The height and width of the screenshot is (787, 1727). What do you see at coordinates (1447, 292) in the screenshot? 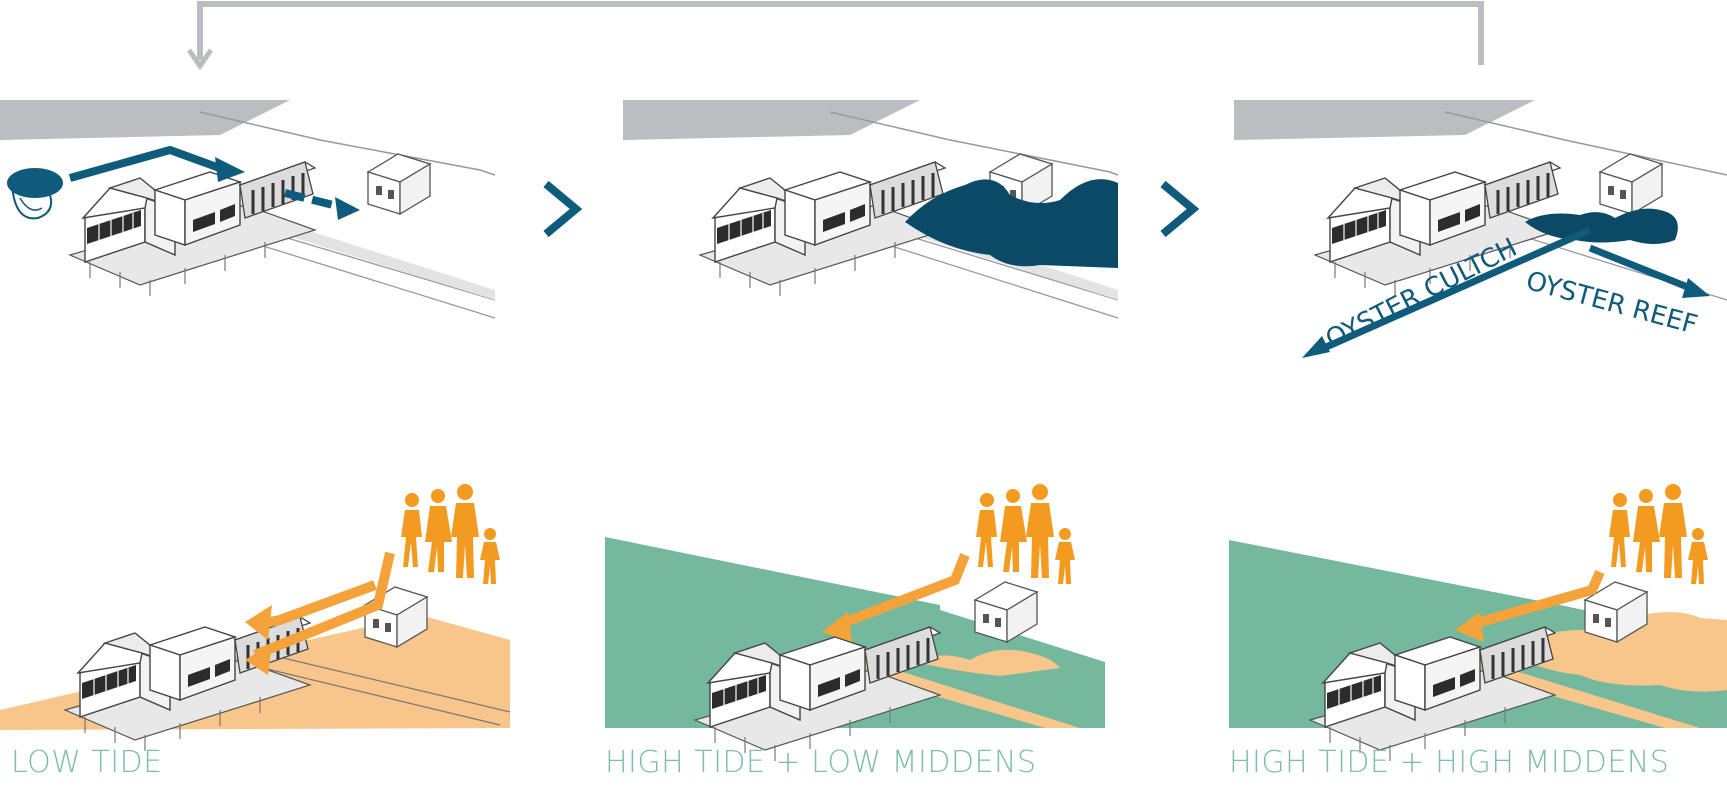
I see `oyster-cultch-arrow` at bounding box center [1447, 292].